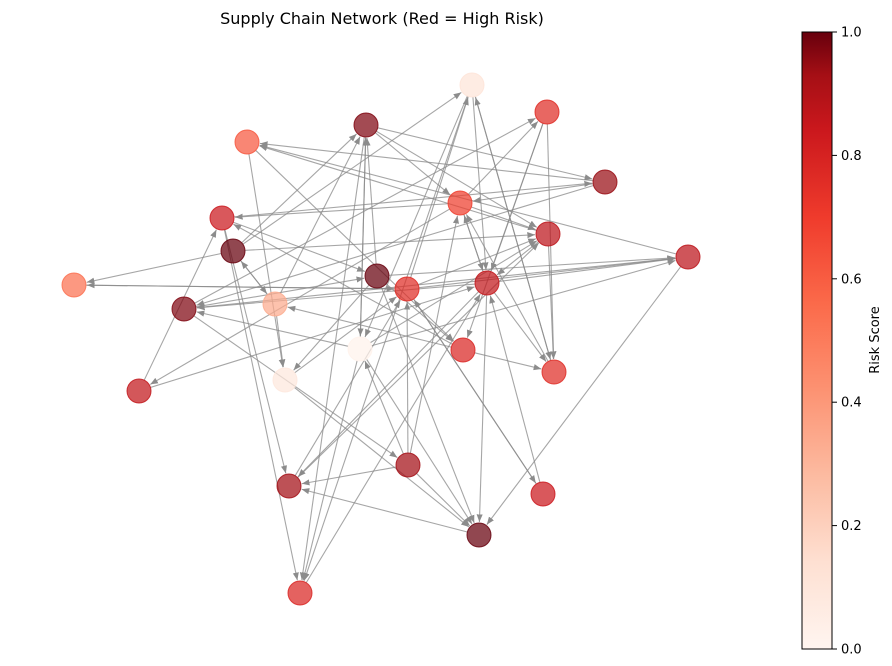 Image resolution: width=892 pixels, height=666 pixels. What do you see at coordinates (382, 18) in the screenshot?
I see `chart-title: Supply Chain Network (Red = High Risk)` at bounding box center [382, 18].